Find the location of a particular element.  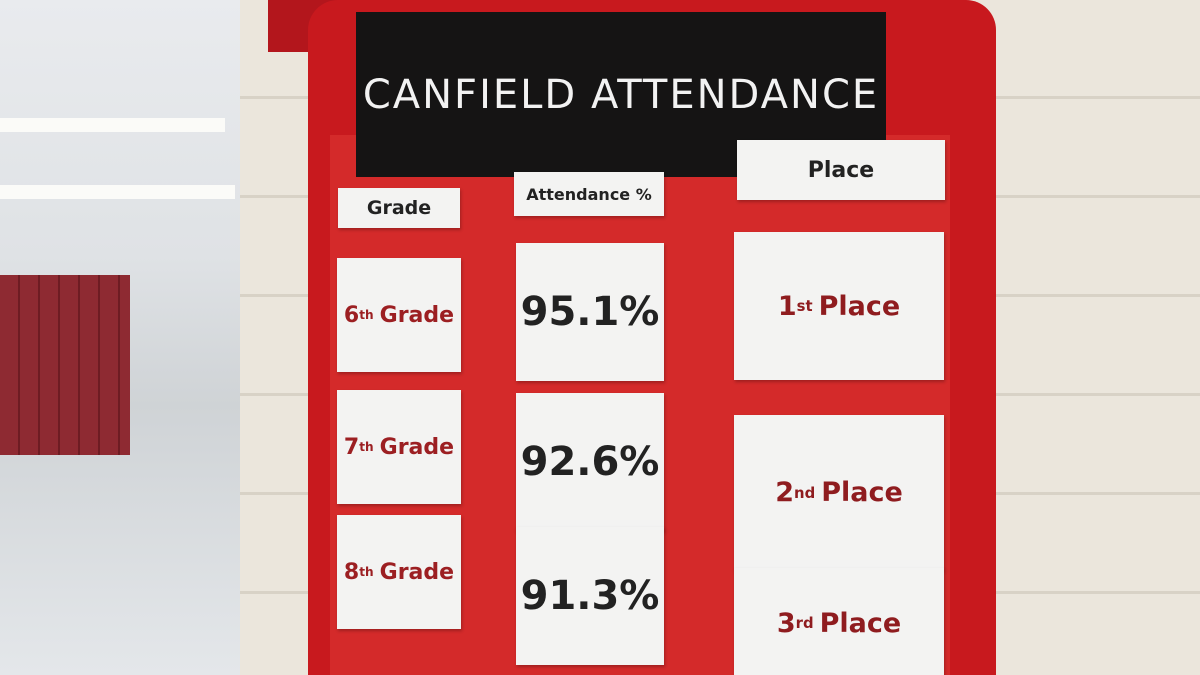

header-text: Grade is located at coordinates (399, 208).